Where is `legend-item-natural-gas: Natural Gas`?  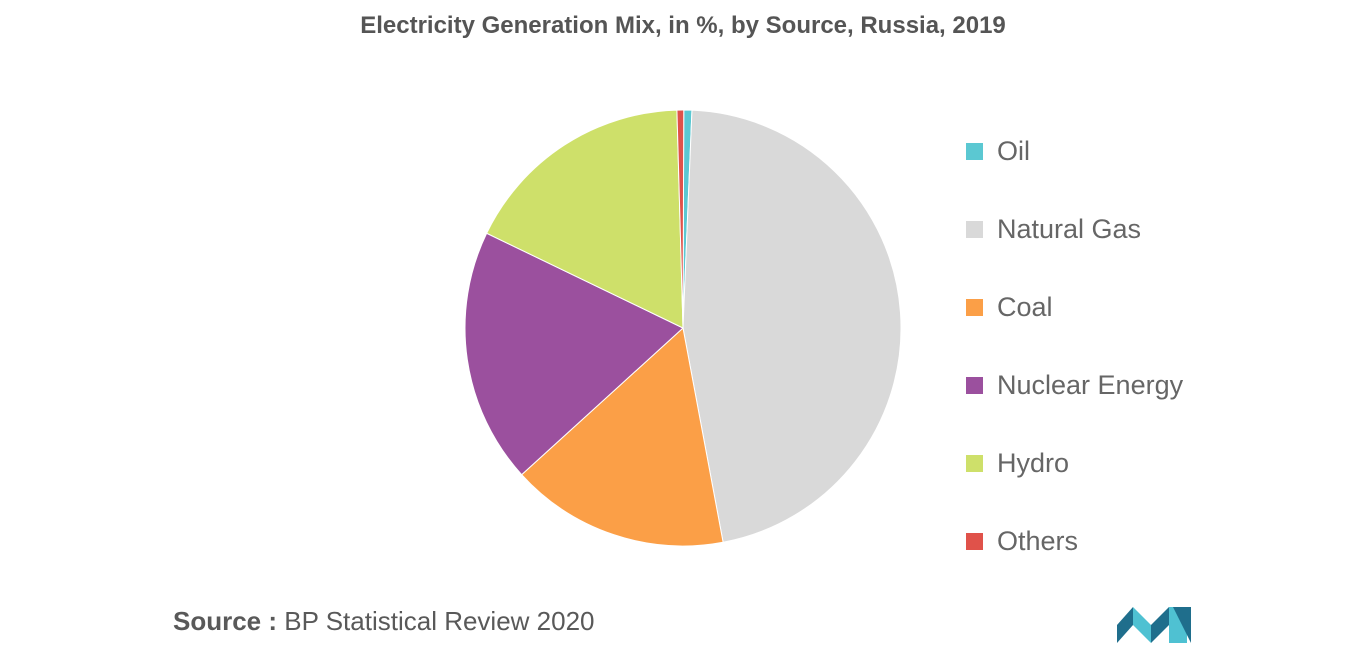 legend-item-natural-gas: Natural Gas is located at coordinates (1074, 229).